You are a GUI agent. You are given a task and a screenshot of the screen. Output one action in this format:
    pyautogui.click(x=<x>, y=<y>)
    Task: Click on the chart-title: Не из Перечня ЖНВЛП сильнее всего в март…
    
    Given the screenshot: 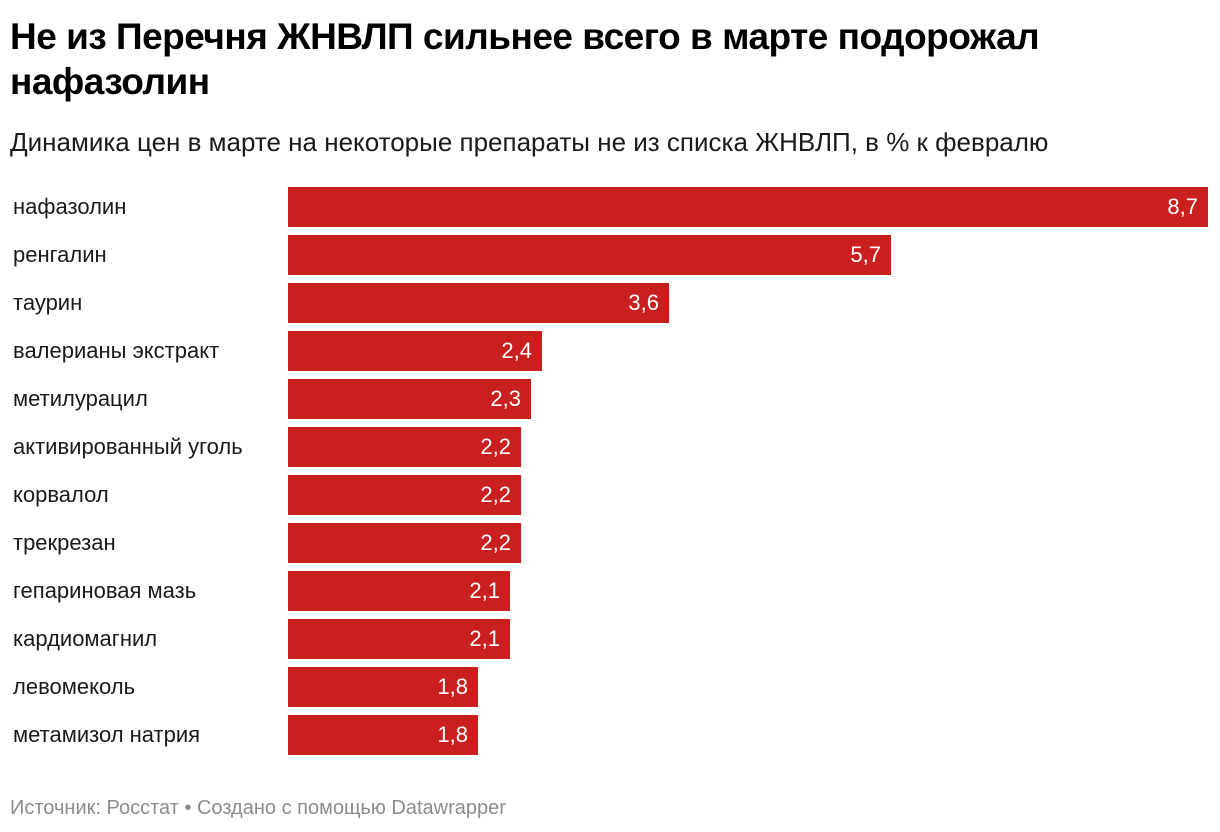 What is the action you would take?
    pyautogui.click(x=525, y=59)
    